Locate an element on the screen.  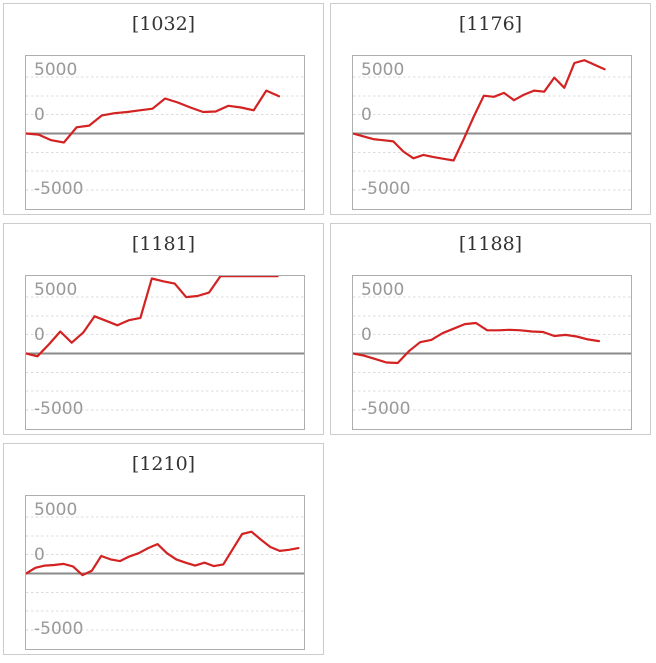
chart-title: [1032] is located at coordinates (163, 24).